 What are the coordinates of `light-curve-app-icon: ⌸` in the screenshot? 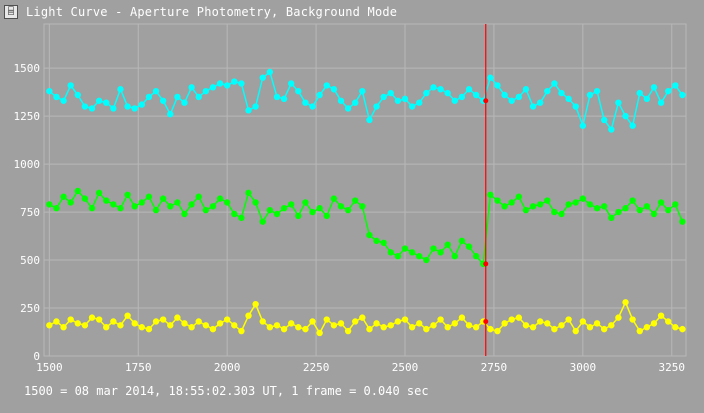 It's located at (11, 12).